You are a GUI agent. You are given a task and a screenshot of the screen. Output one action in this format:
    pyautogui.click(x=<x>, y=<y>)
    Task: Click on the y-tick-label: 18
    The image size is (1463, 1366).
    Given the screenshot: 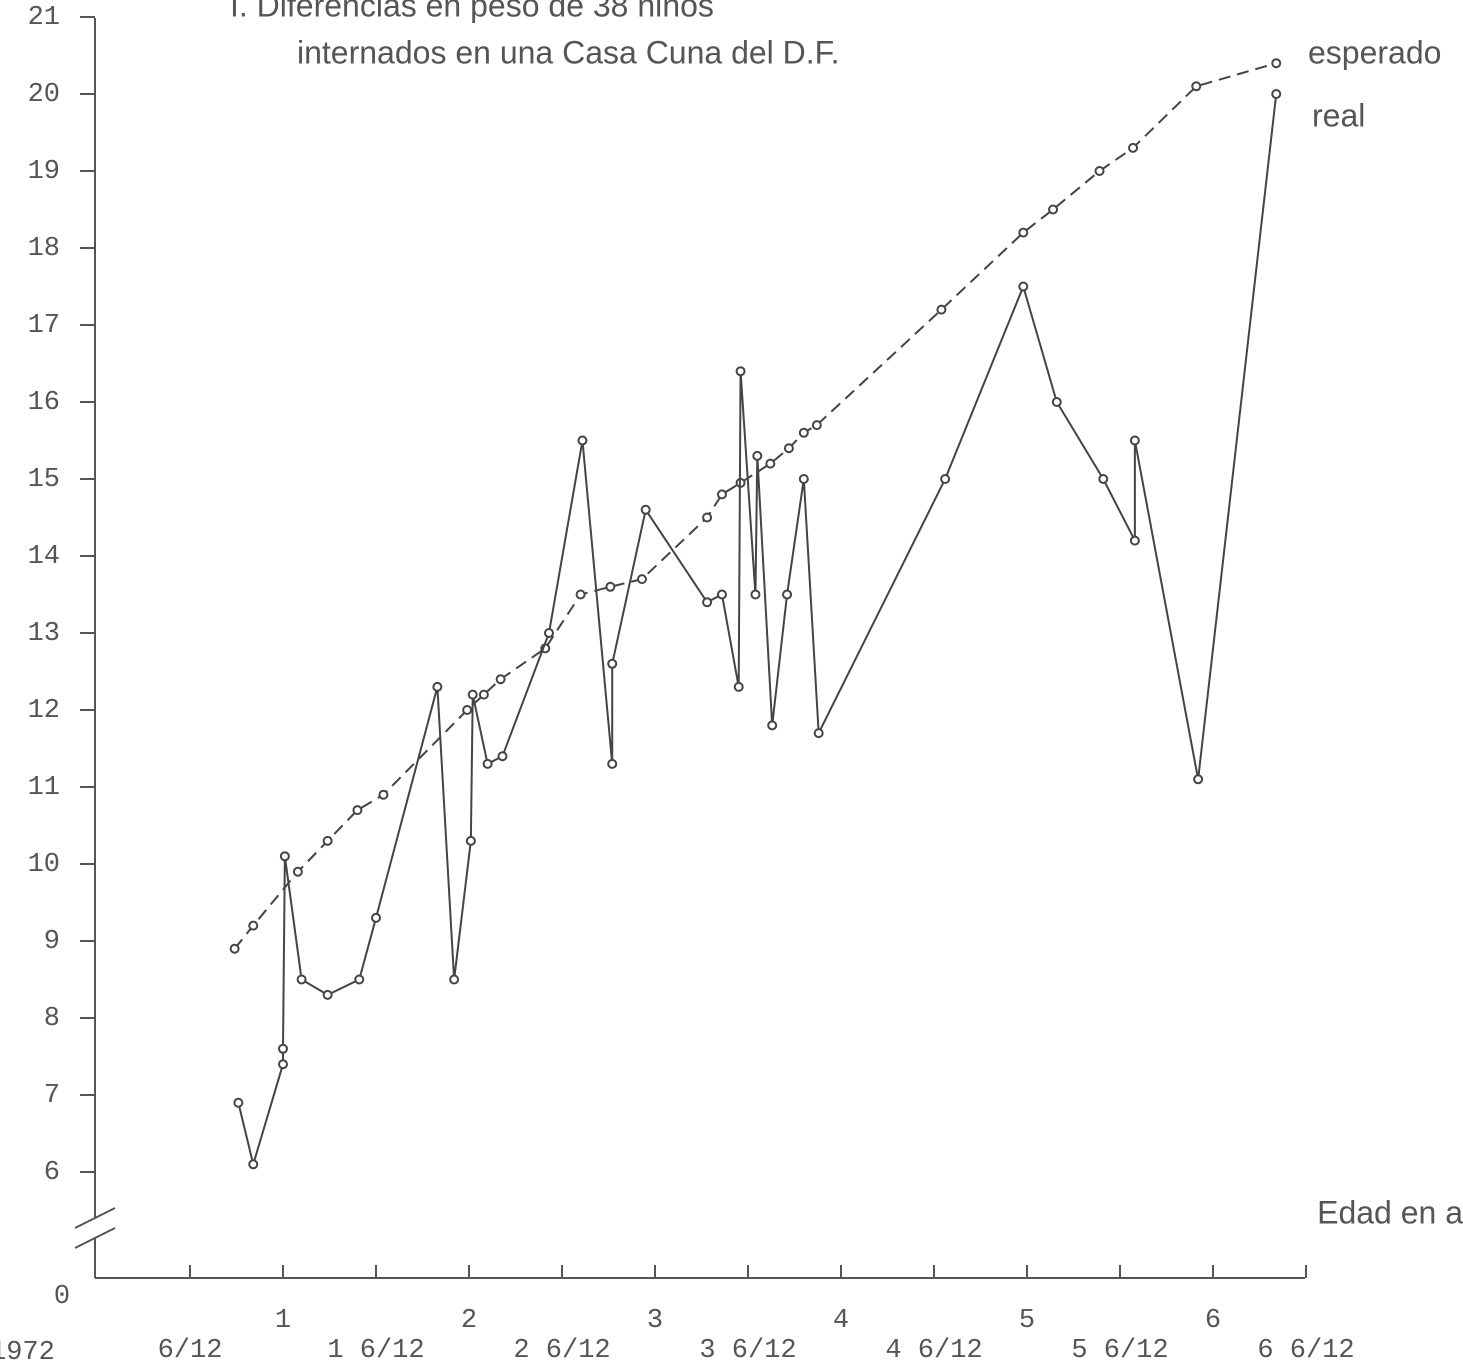 What is the action you would take?
    pyautogui.click(x=44, y=249)
    